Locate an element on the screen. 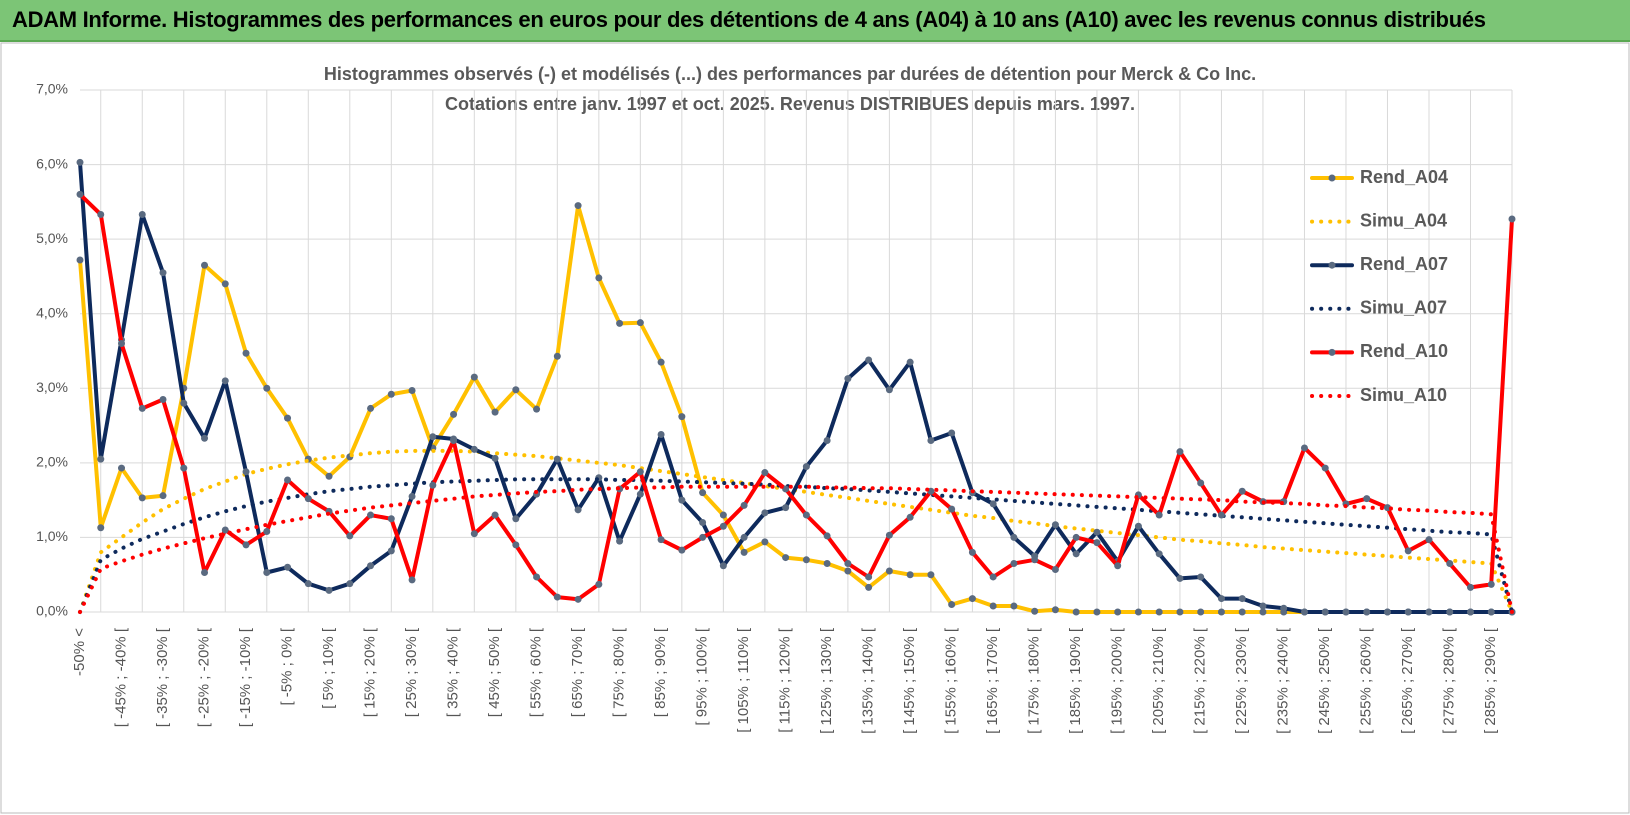 This screenshot has height=815, width=1630. y-tick-label: 4,0% is located at coordinates (52, 312).